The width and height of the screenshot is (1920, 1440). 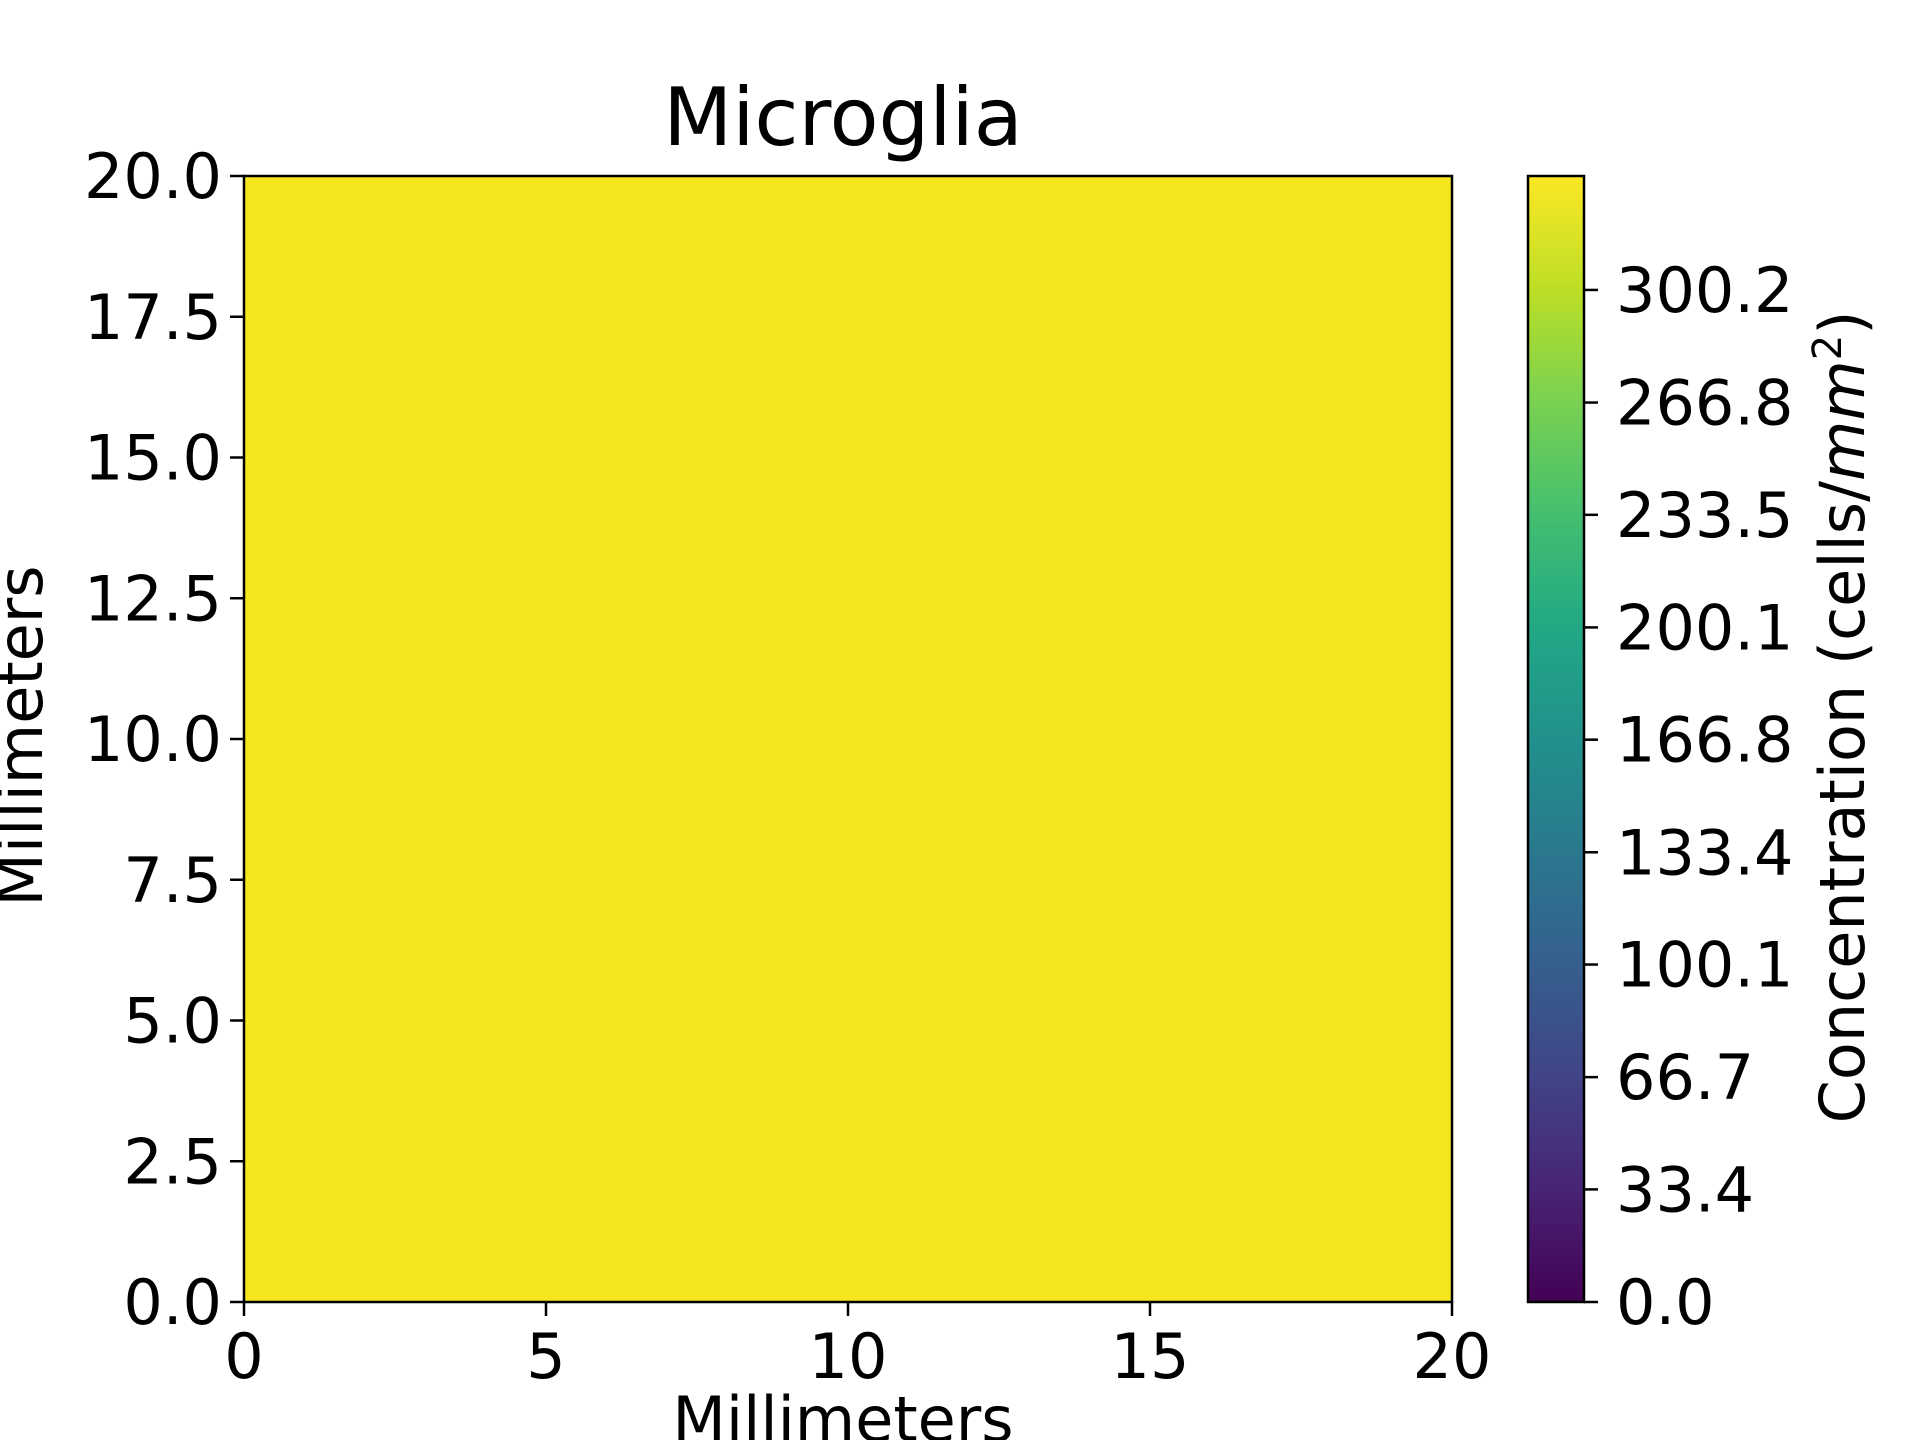 I want to click on x-tick-label: 15, so click(x=1150, y=1356).